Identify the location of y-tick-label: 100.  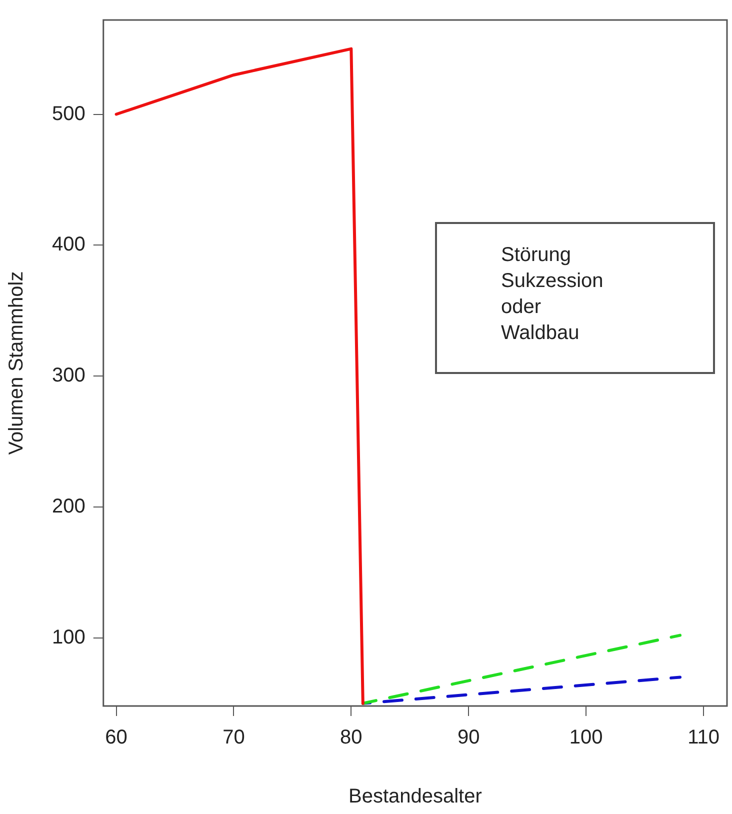
(69, 637).